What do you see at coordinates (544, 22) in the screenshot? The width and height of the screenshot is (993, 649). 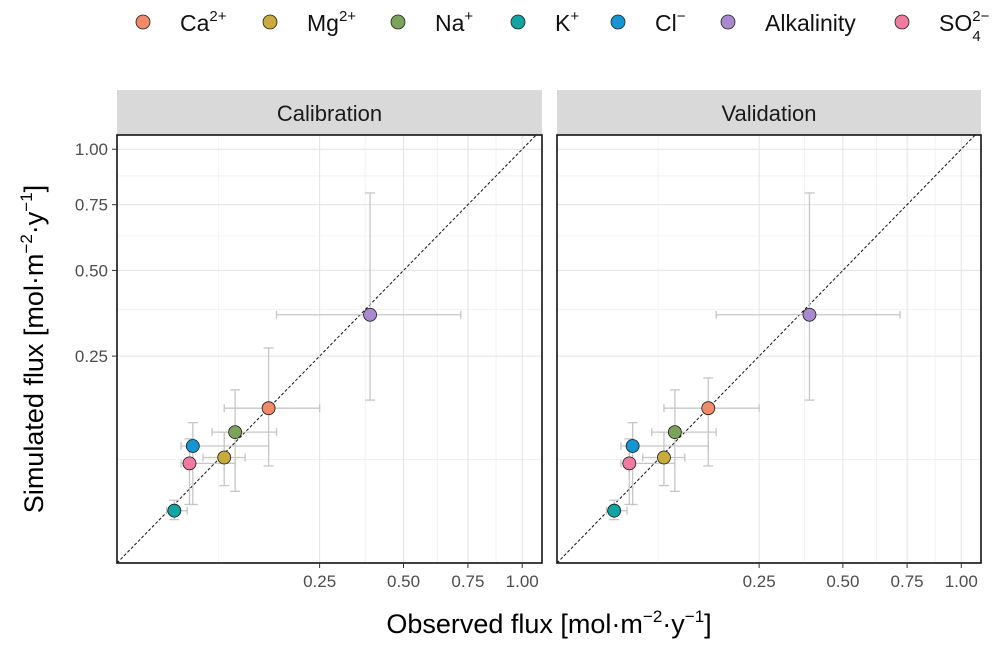 I see `legend-item-k: K+` at bounding box center [544, 22].